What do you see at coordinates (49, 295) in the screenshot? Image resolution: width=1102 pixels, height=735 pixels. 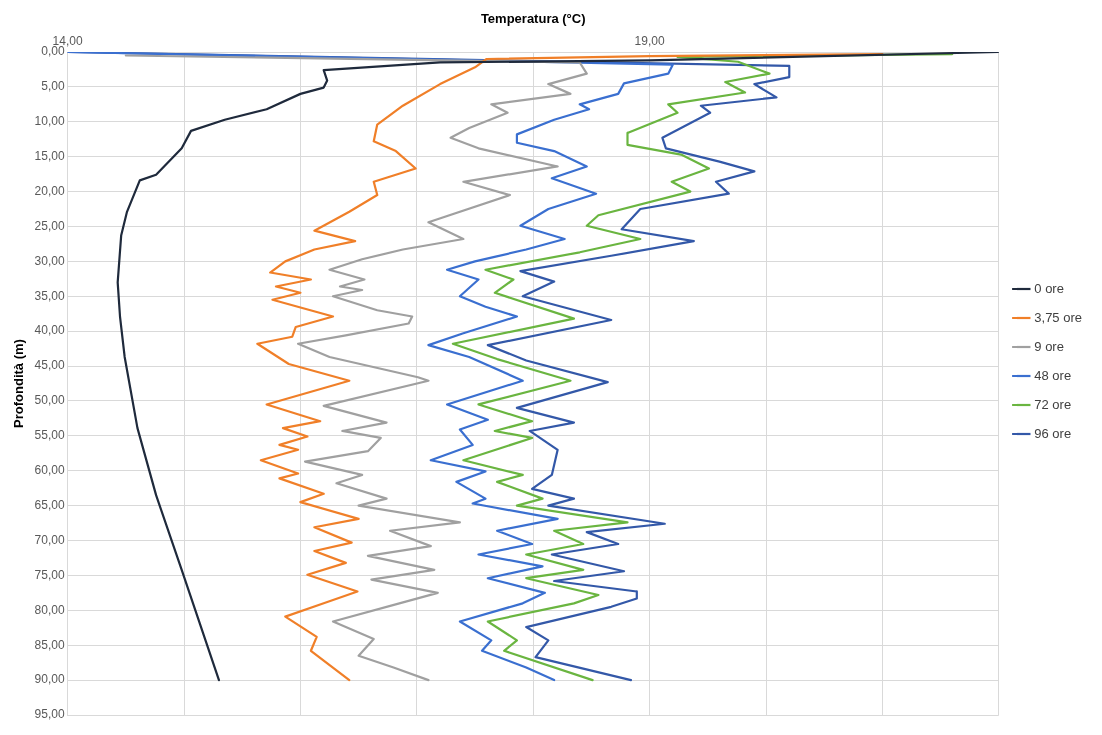 I see `y-tick-label: 35,00` at bounding box center [49, 295].